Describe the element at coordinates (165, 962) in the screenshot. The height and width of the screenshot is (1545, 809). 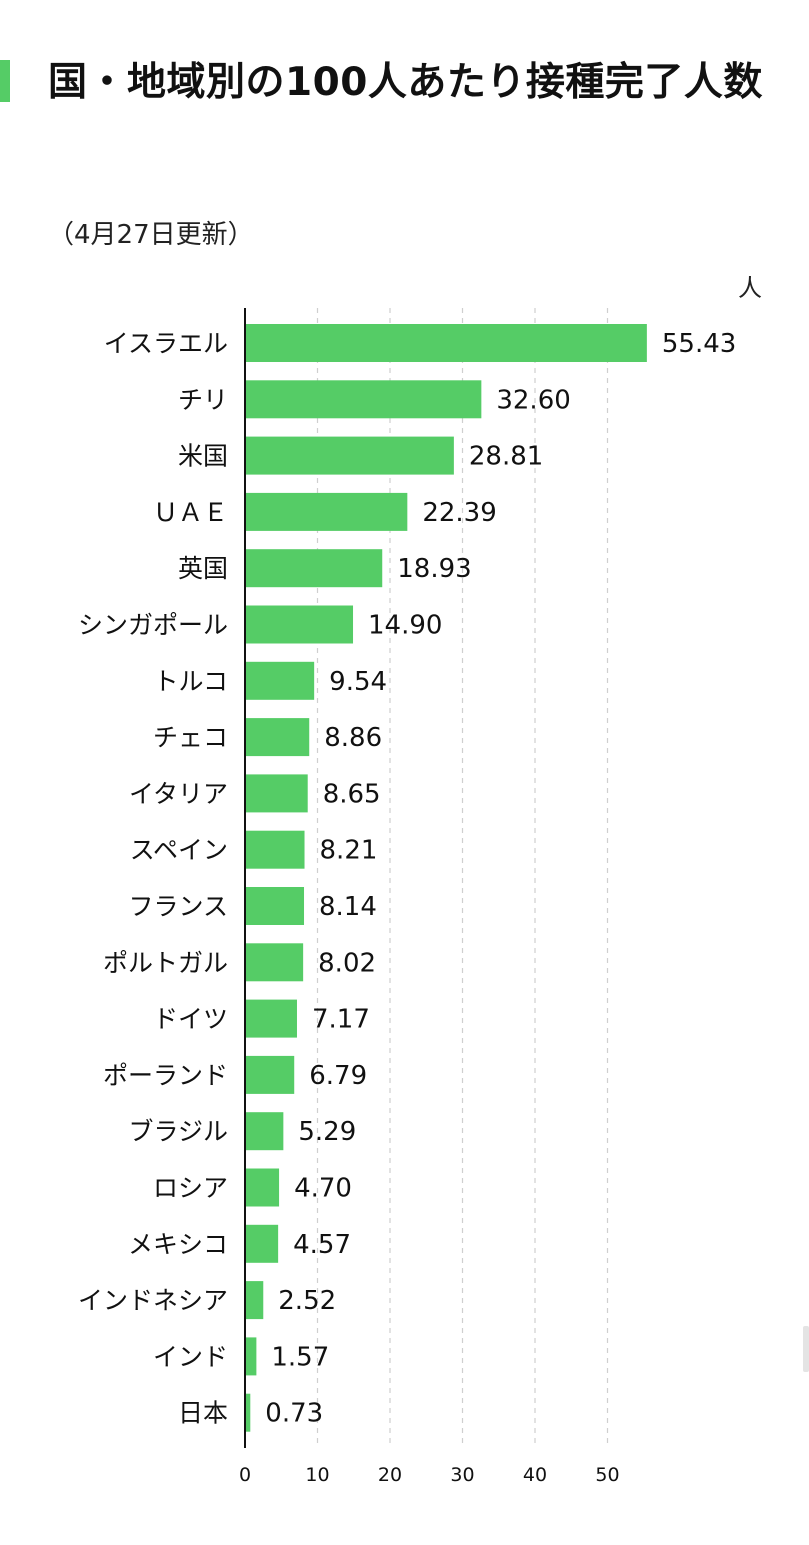
I see `category-label: ポルトガル` at that location.